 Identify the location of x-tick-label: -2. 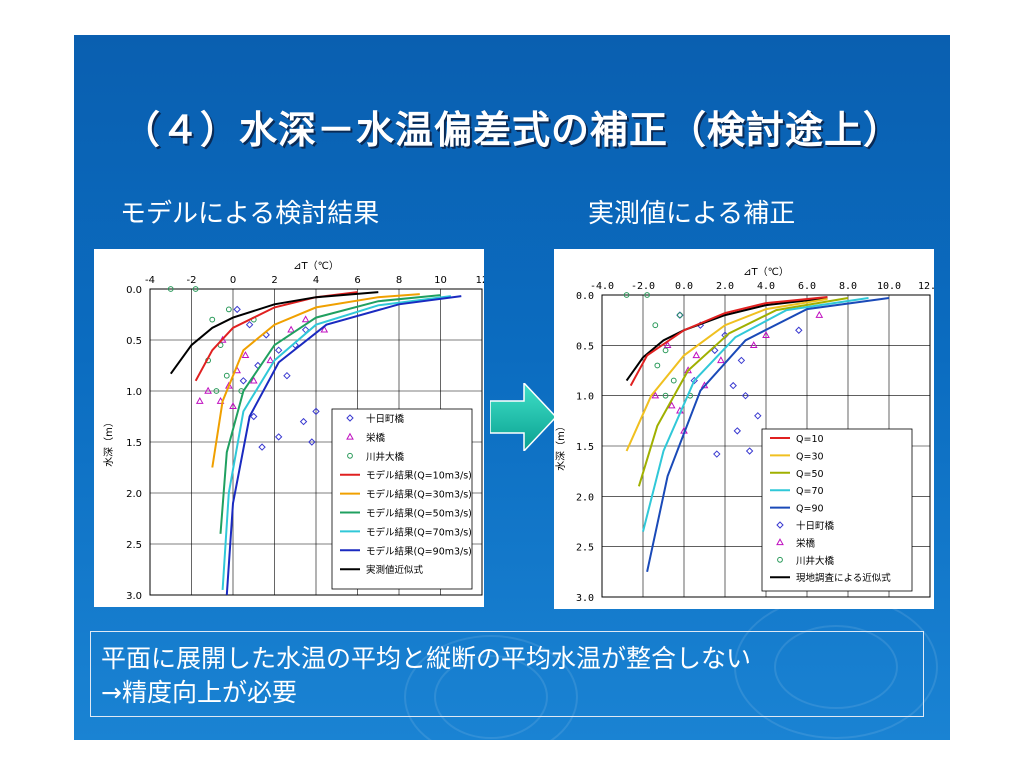
(192, 280).